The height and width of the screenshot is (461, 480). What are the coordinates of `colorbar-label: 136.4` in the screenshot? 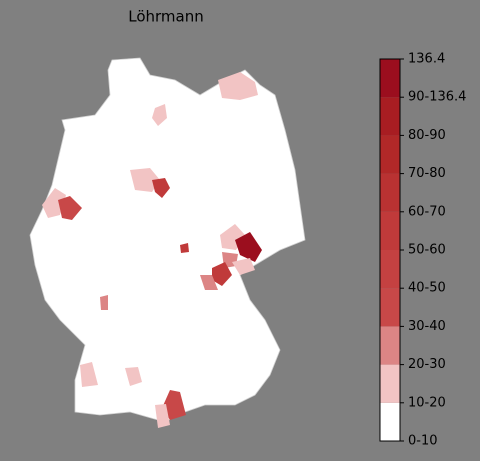 It's located at (426, 59).